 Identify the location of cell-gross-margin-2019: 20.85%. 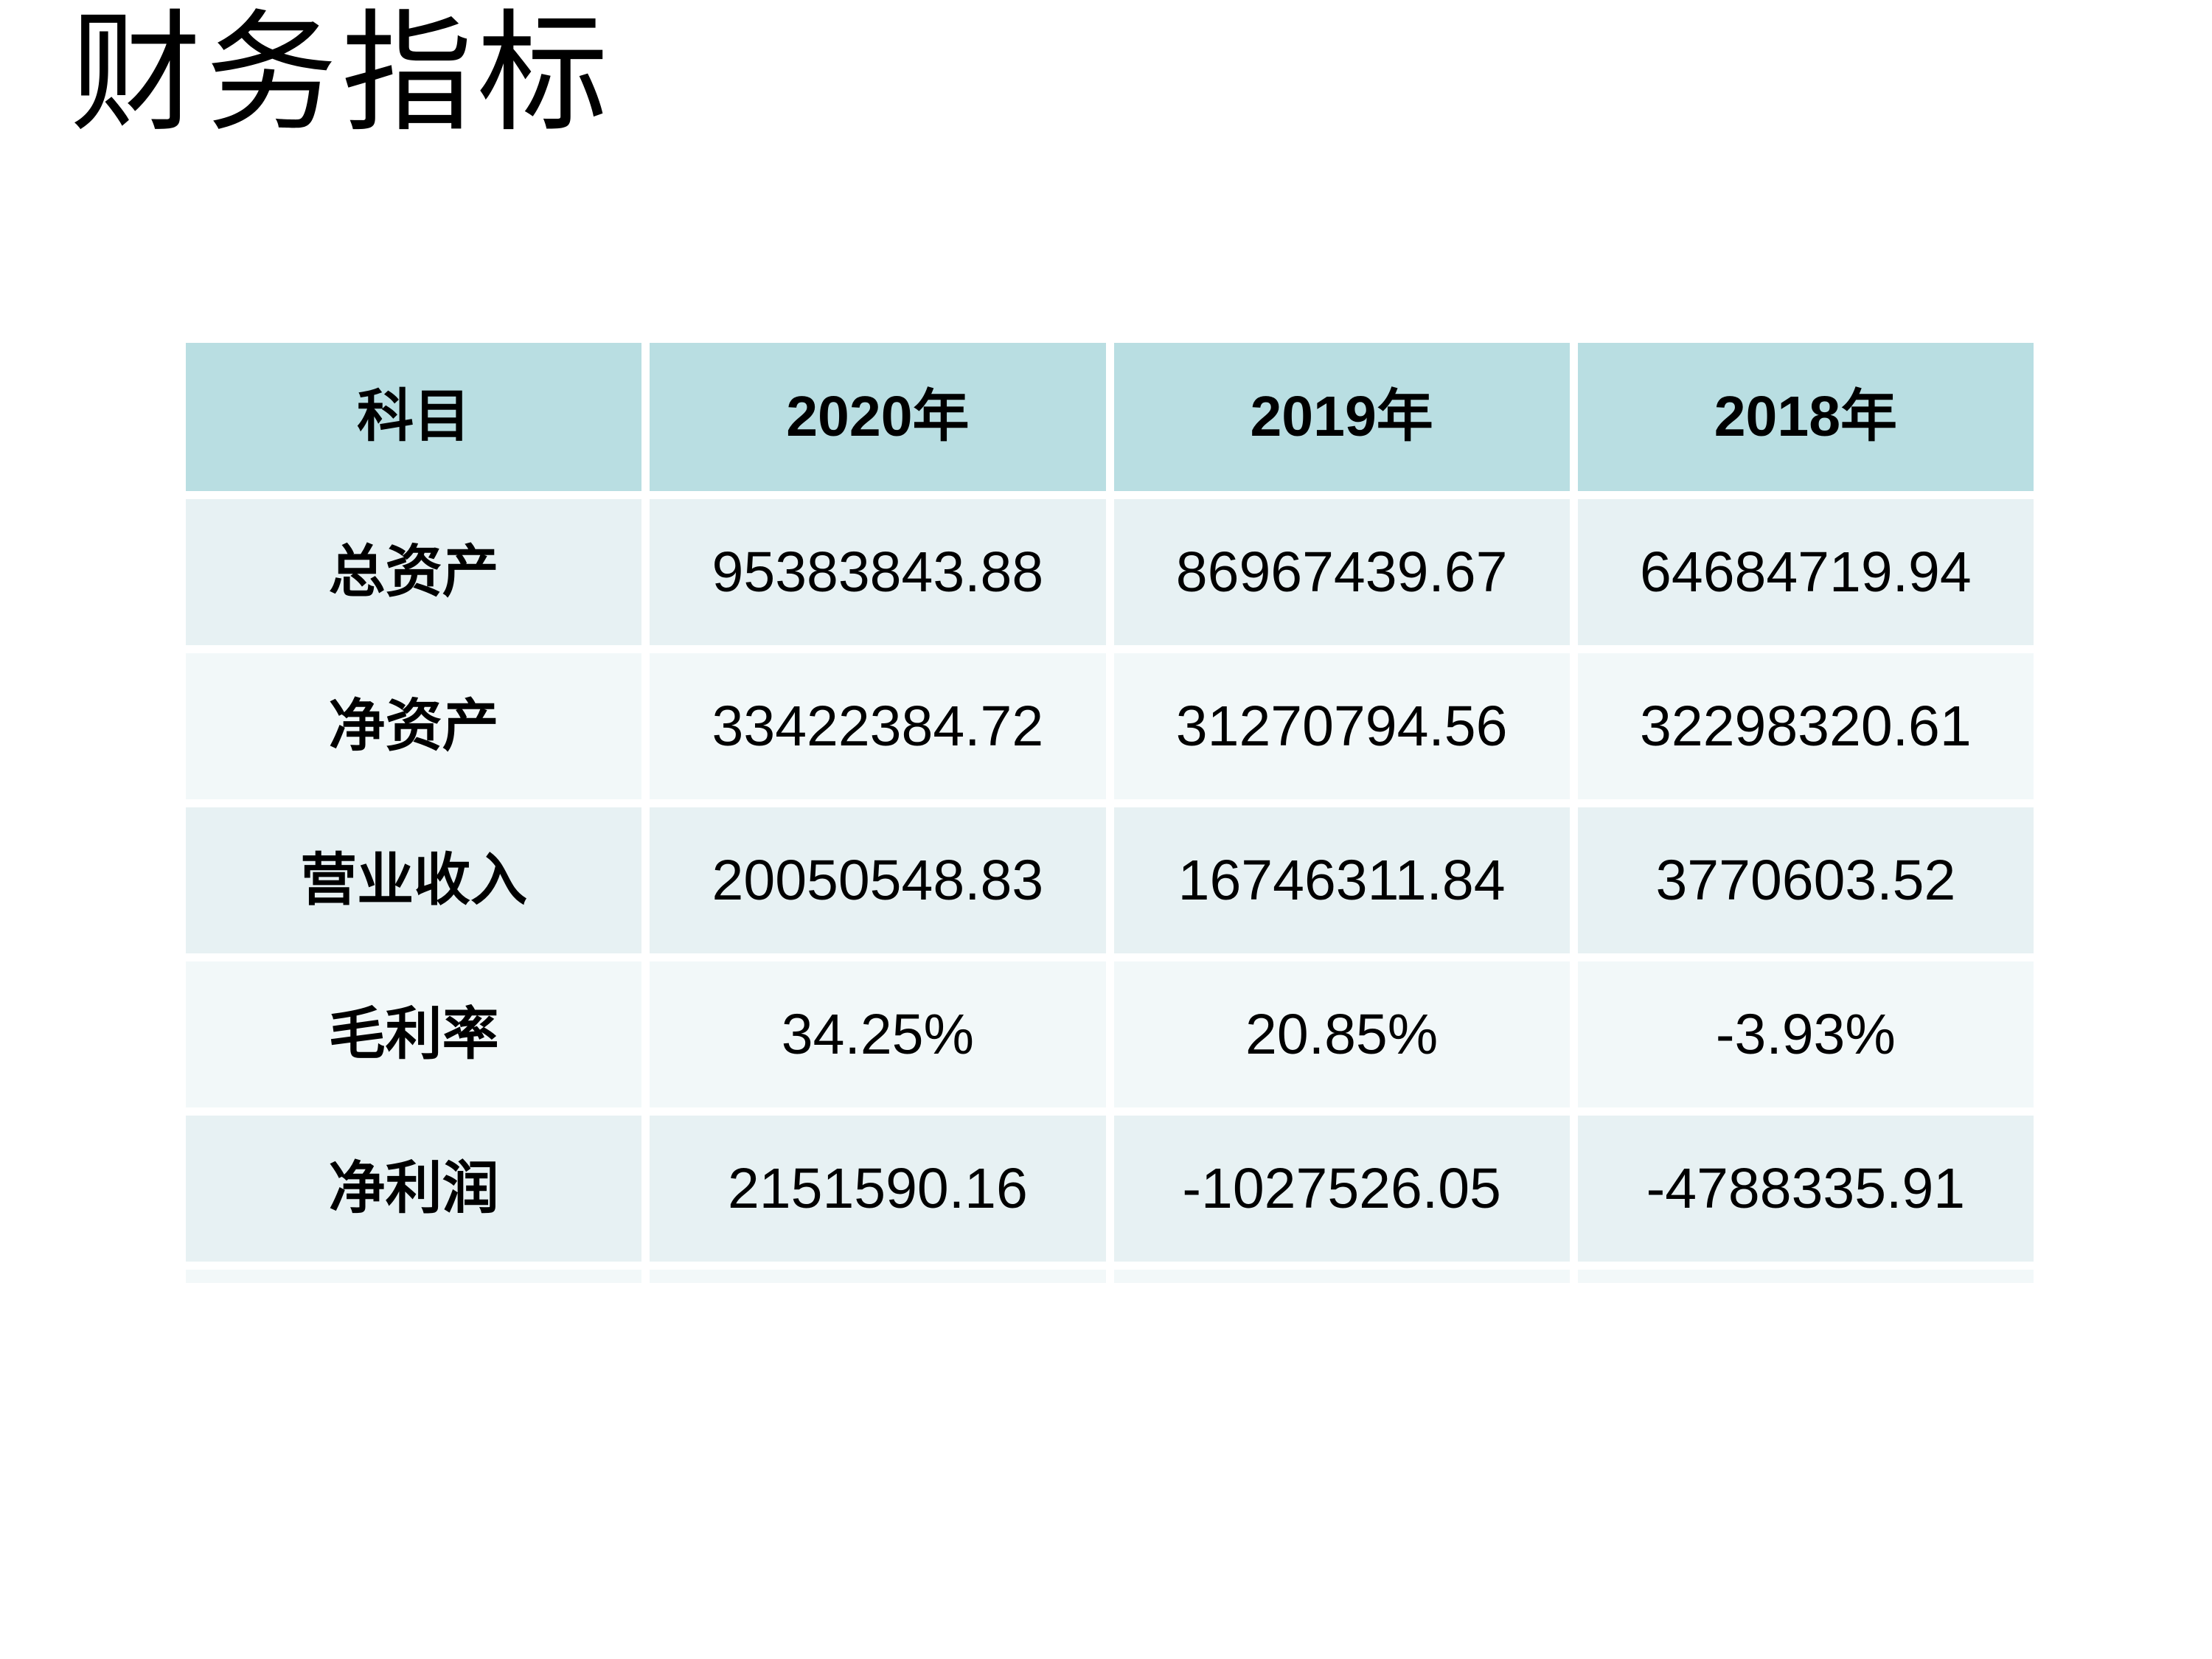
(1341, 1034).